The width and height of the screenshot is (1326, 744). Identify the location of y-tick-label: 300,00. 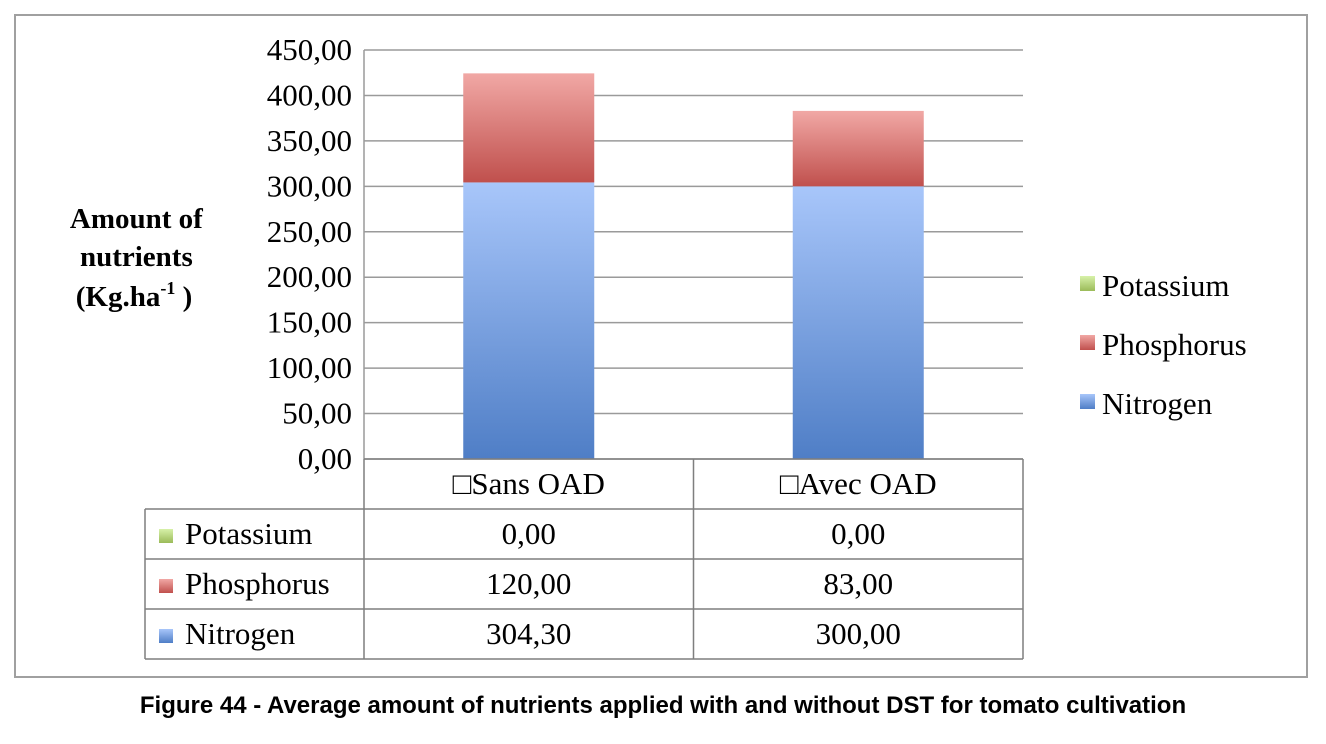
(309, 185).